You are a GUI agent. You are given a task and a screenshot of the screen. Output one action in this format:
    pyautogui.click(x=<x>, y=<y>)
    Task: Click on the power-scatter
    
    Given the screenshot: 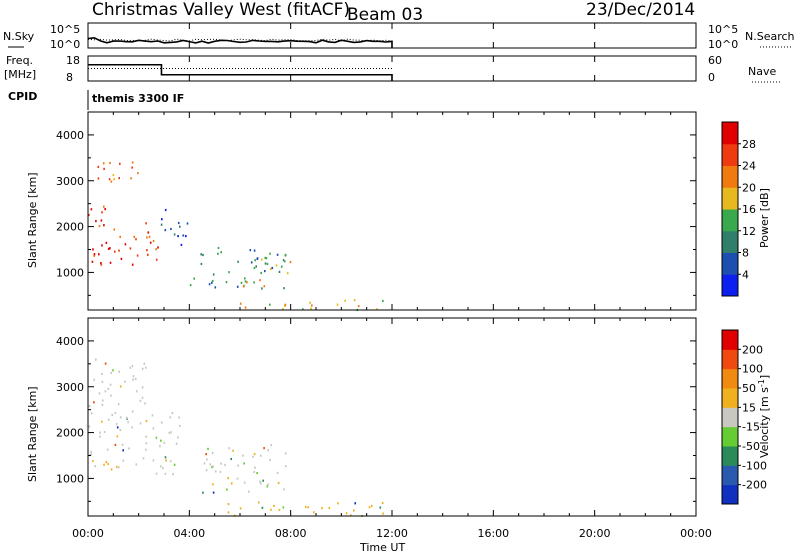 What is the action you would take?
    pyautogui.click(x=236, y=236)
    